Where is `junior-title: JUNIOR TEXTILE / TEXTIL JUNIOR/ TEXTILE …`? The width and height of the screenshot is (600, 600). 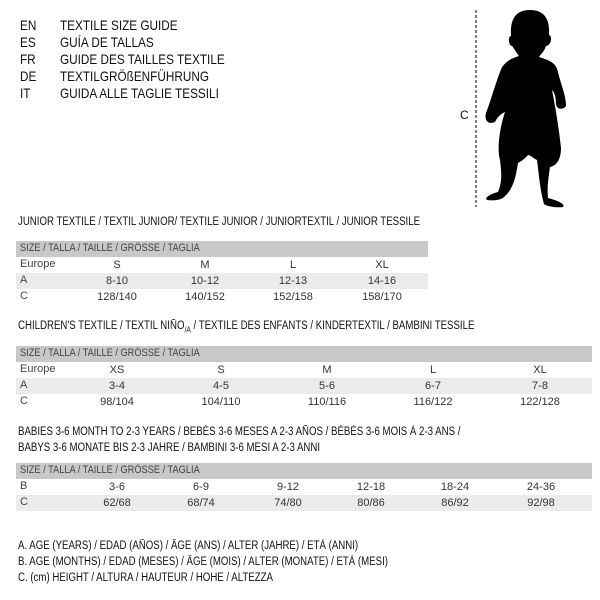 junior-title: JUNIOR TEXTILE / TEXTIL JUNIOR/ TEXTILE … is located at coordinates (219, 222).